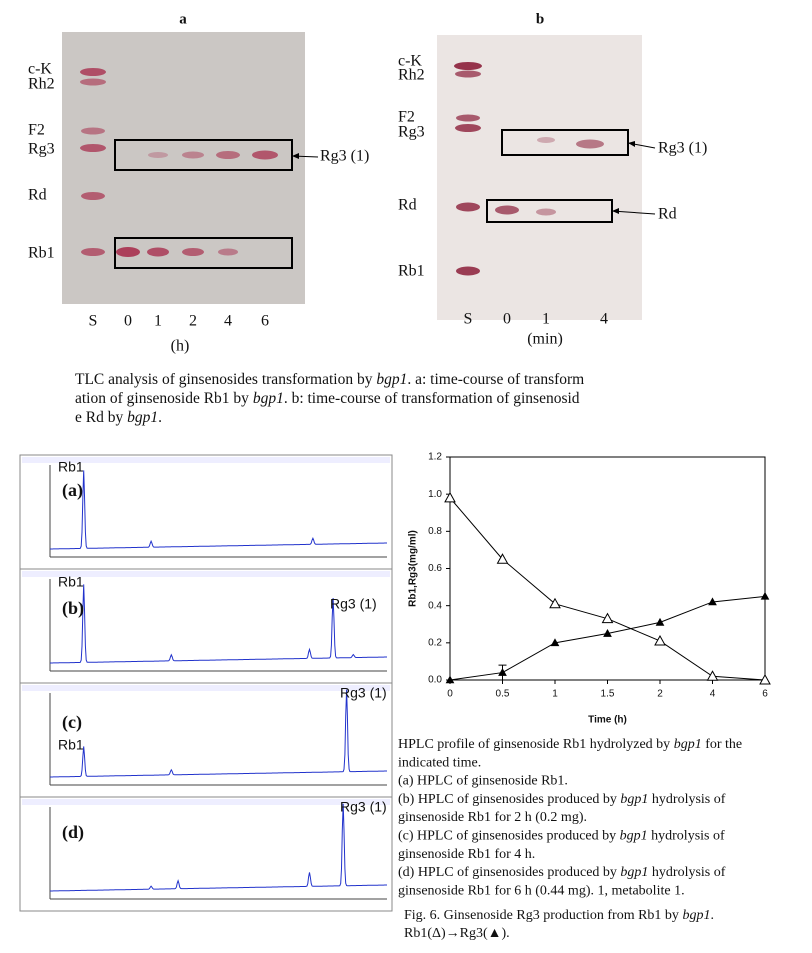  I want to click on tlc-spots, so click(529, 169).